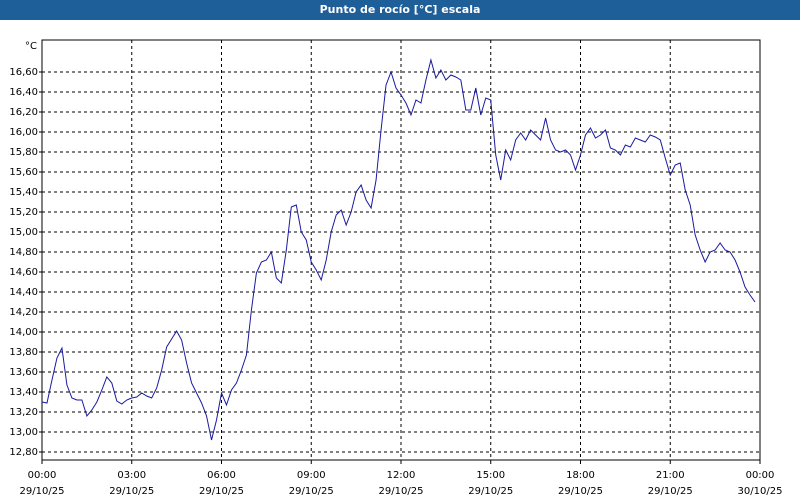  I want to click on y-tick-label: 14,40, so click(23, 292).